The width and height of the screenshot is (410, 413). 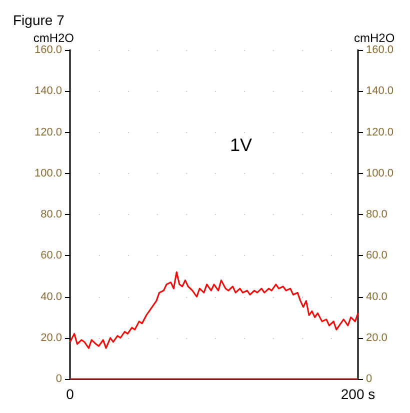 What do you see at coordinates (377, 256) in the screenshot?
I see `y2-tick-label: 60.0` at bounding box center [377, 256].